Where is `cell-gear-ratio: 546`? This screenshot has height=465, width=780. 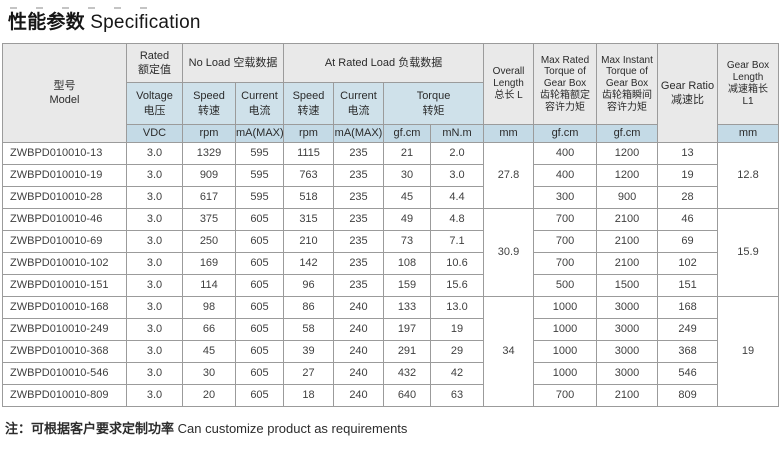 cell-gear-ratio: 546 is located at coordinates (688, 373).